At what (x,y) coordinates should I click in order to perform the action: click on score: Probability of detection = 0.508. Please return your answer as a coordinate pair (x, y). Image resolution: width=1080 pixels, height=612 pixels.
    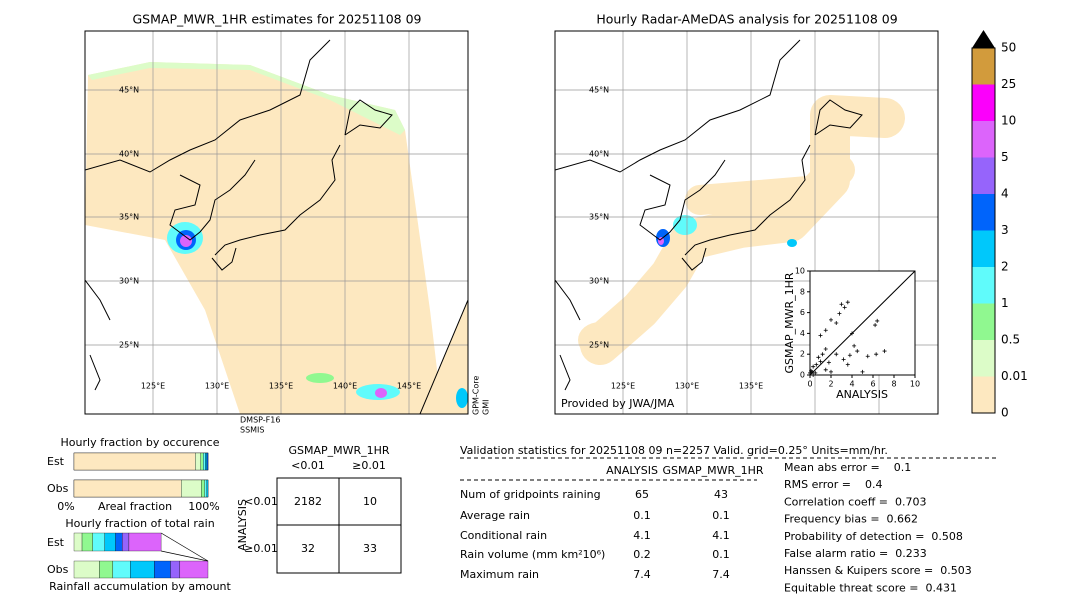
    Looking at the image, I should click on (873, 536).